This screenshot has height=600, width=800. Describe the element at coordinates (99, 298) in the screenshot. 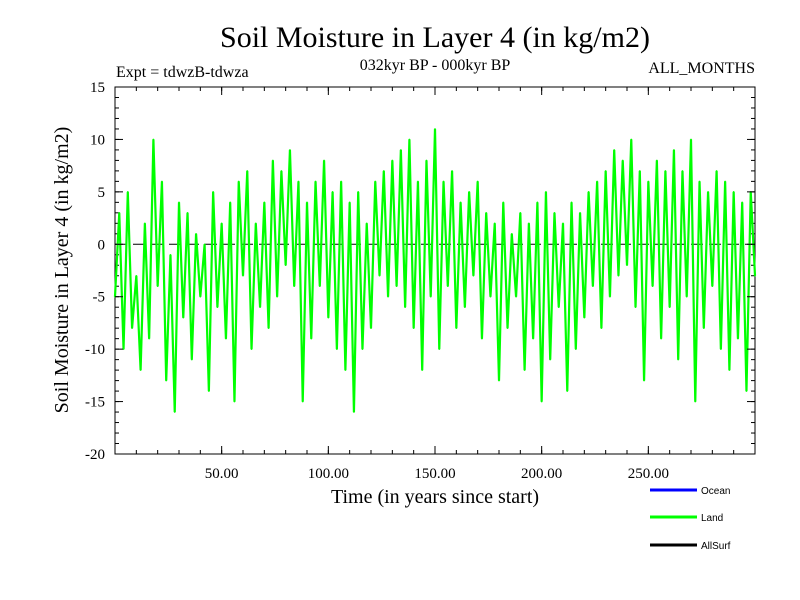

I see `y-tick-label: -5` at that location.